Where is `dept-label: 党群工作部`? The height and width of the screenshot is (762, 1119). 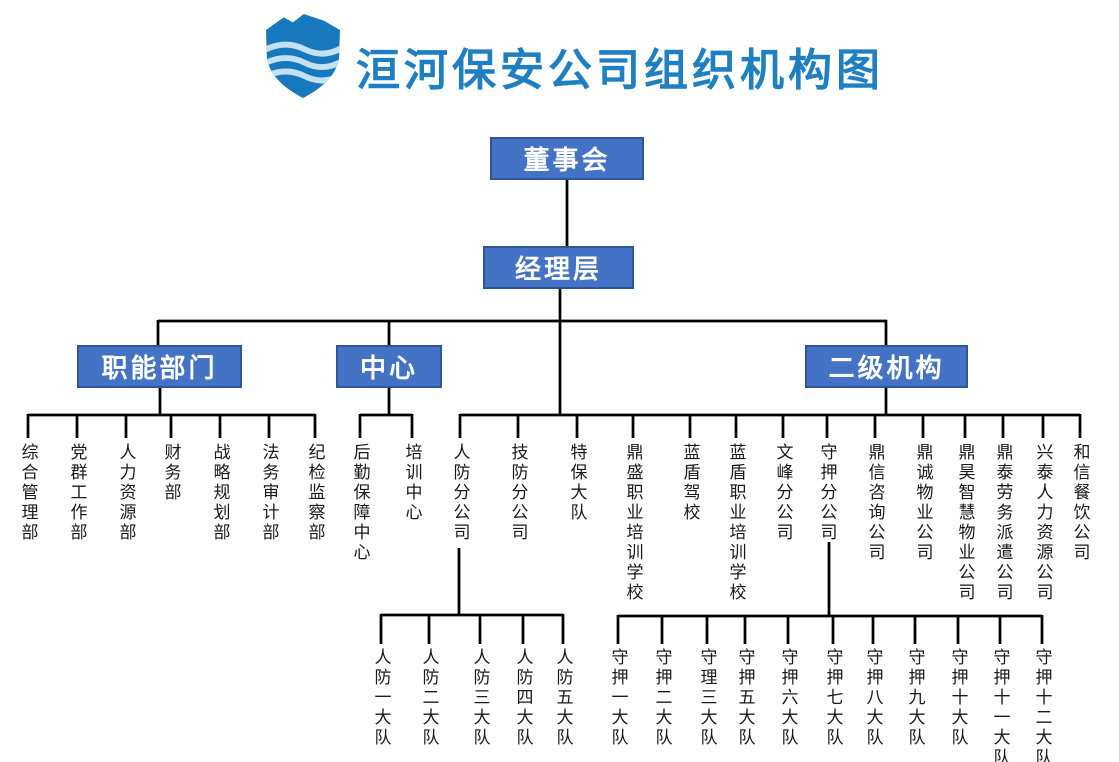 dept-label: 党群工作部 is located at coordinates (77, 493).